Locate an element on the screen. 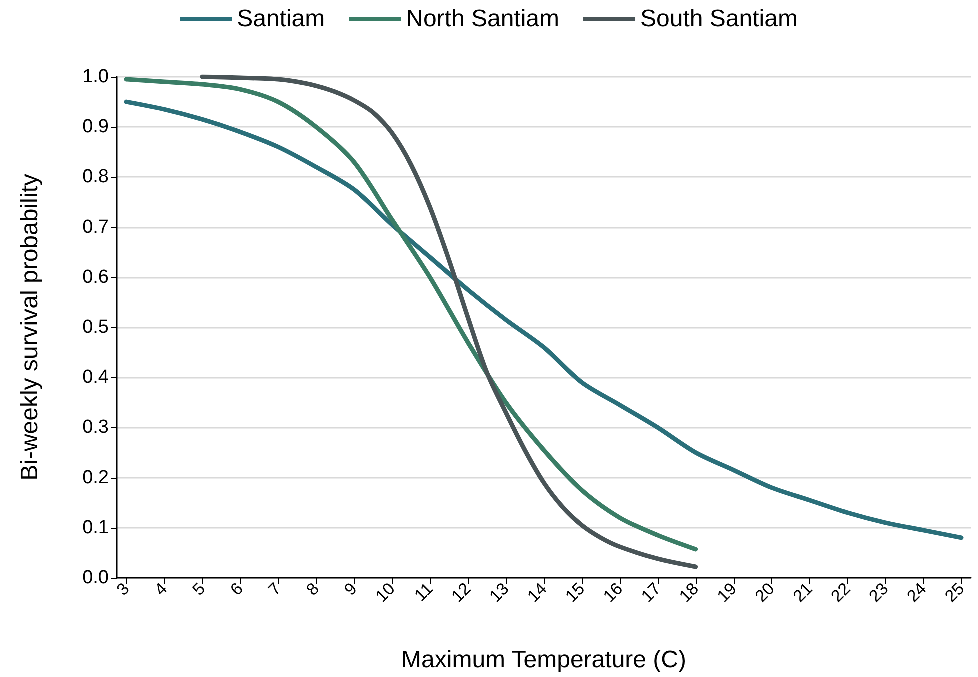 Image resolution: width=978 pixels, height=677 pixels. y-tick-label: 0.3 is located at coordinates (95, 427).